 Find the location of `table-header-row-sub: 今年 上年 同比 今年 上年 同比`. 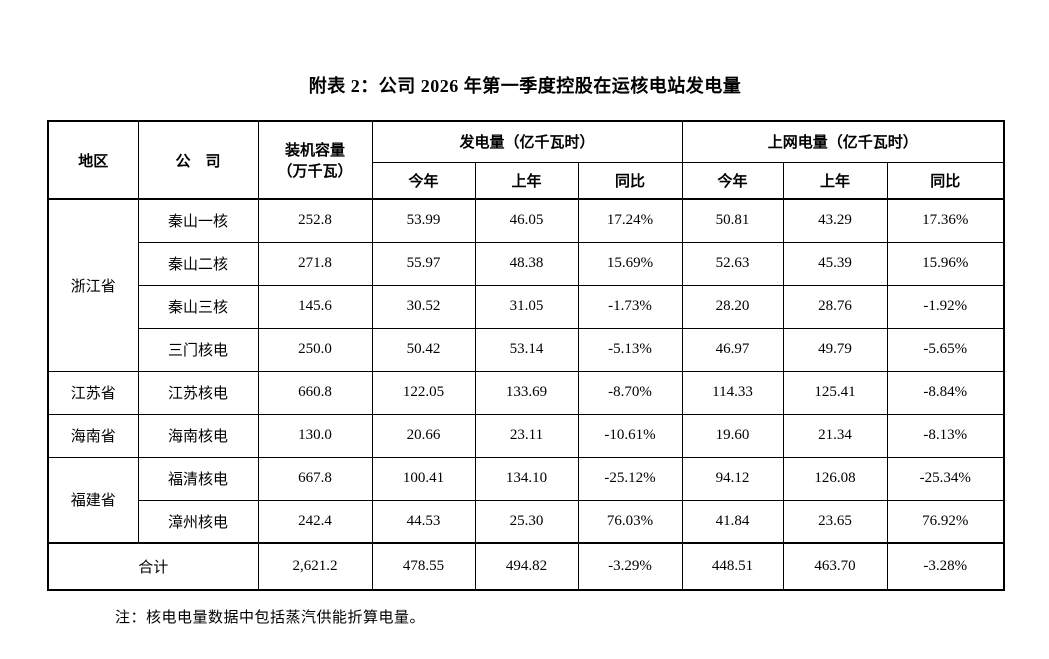

table-header-row-sub: 今年 上年 同比 今年 上年 同比 is located at coordinates (526, 180).